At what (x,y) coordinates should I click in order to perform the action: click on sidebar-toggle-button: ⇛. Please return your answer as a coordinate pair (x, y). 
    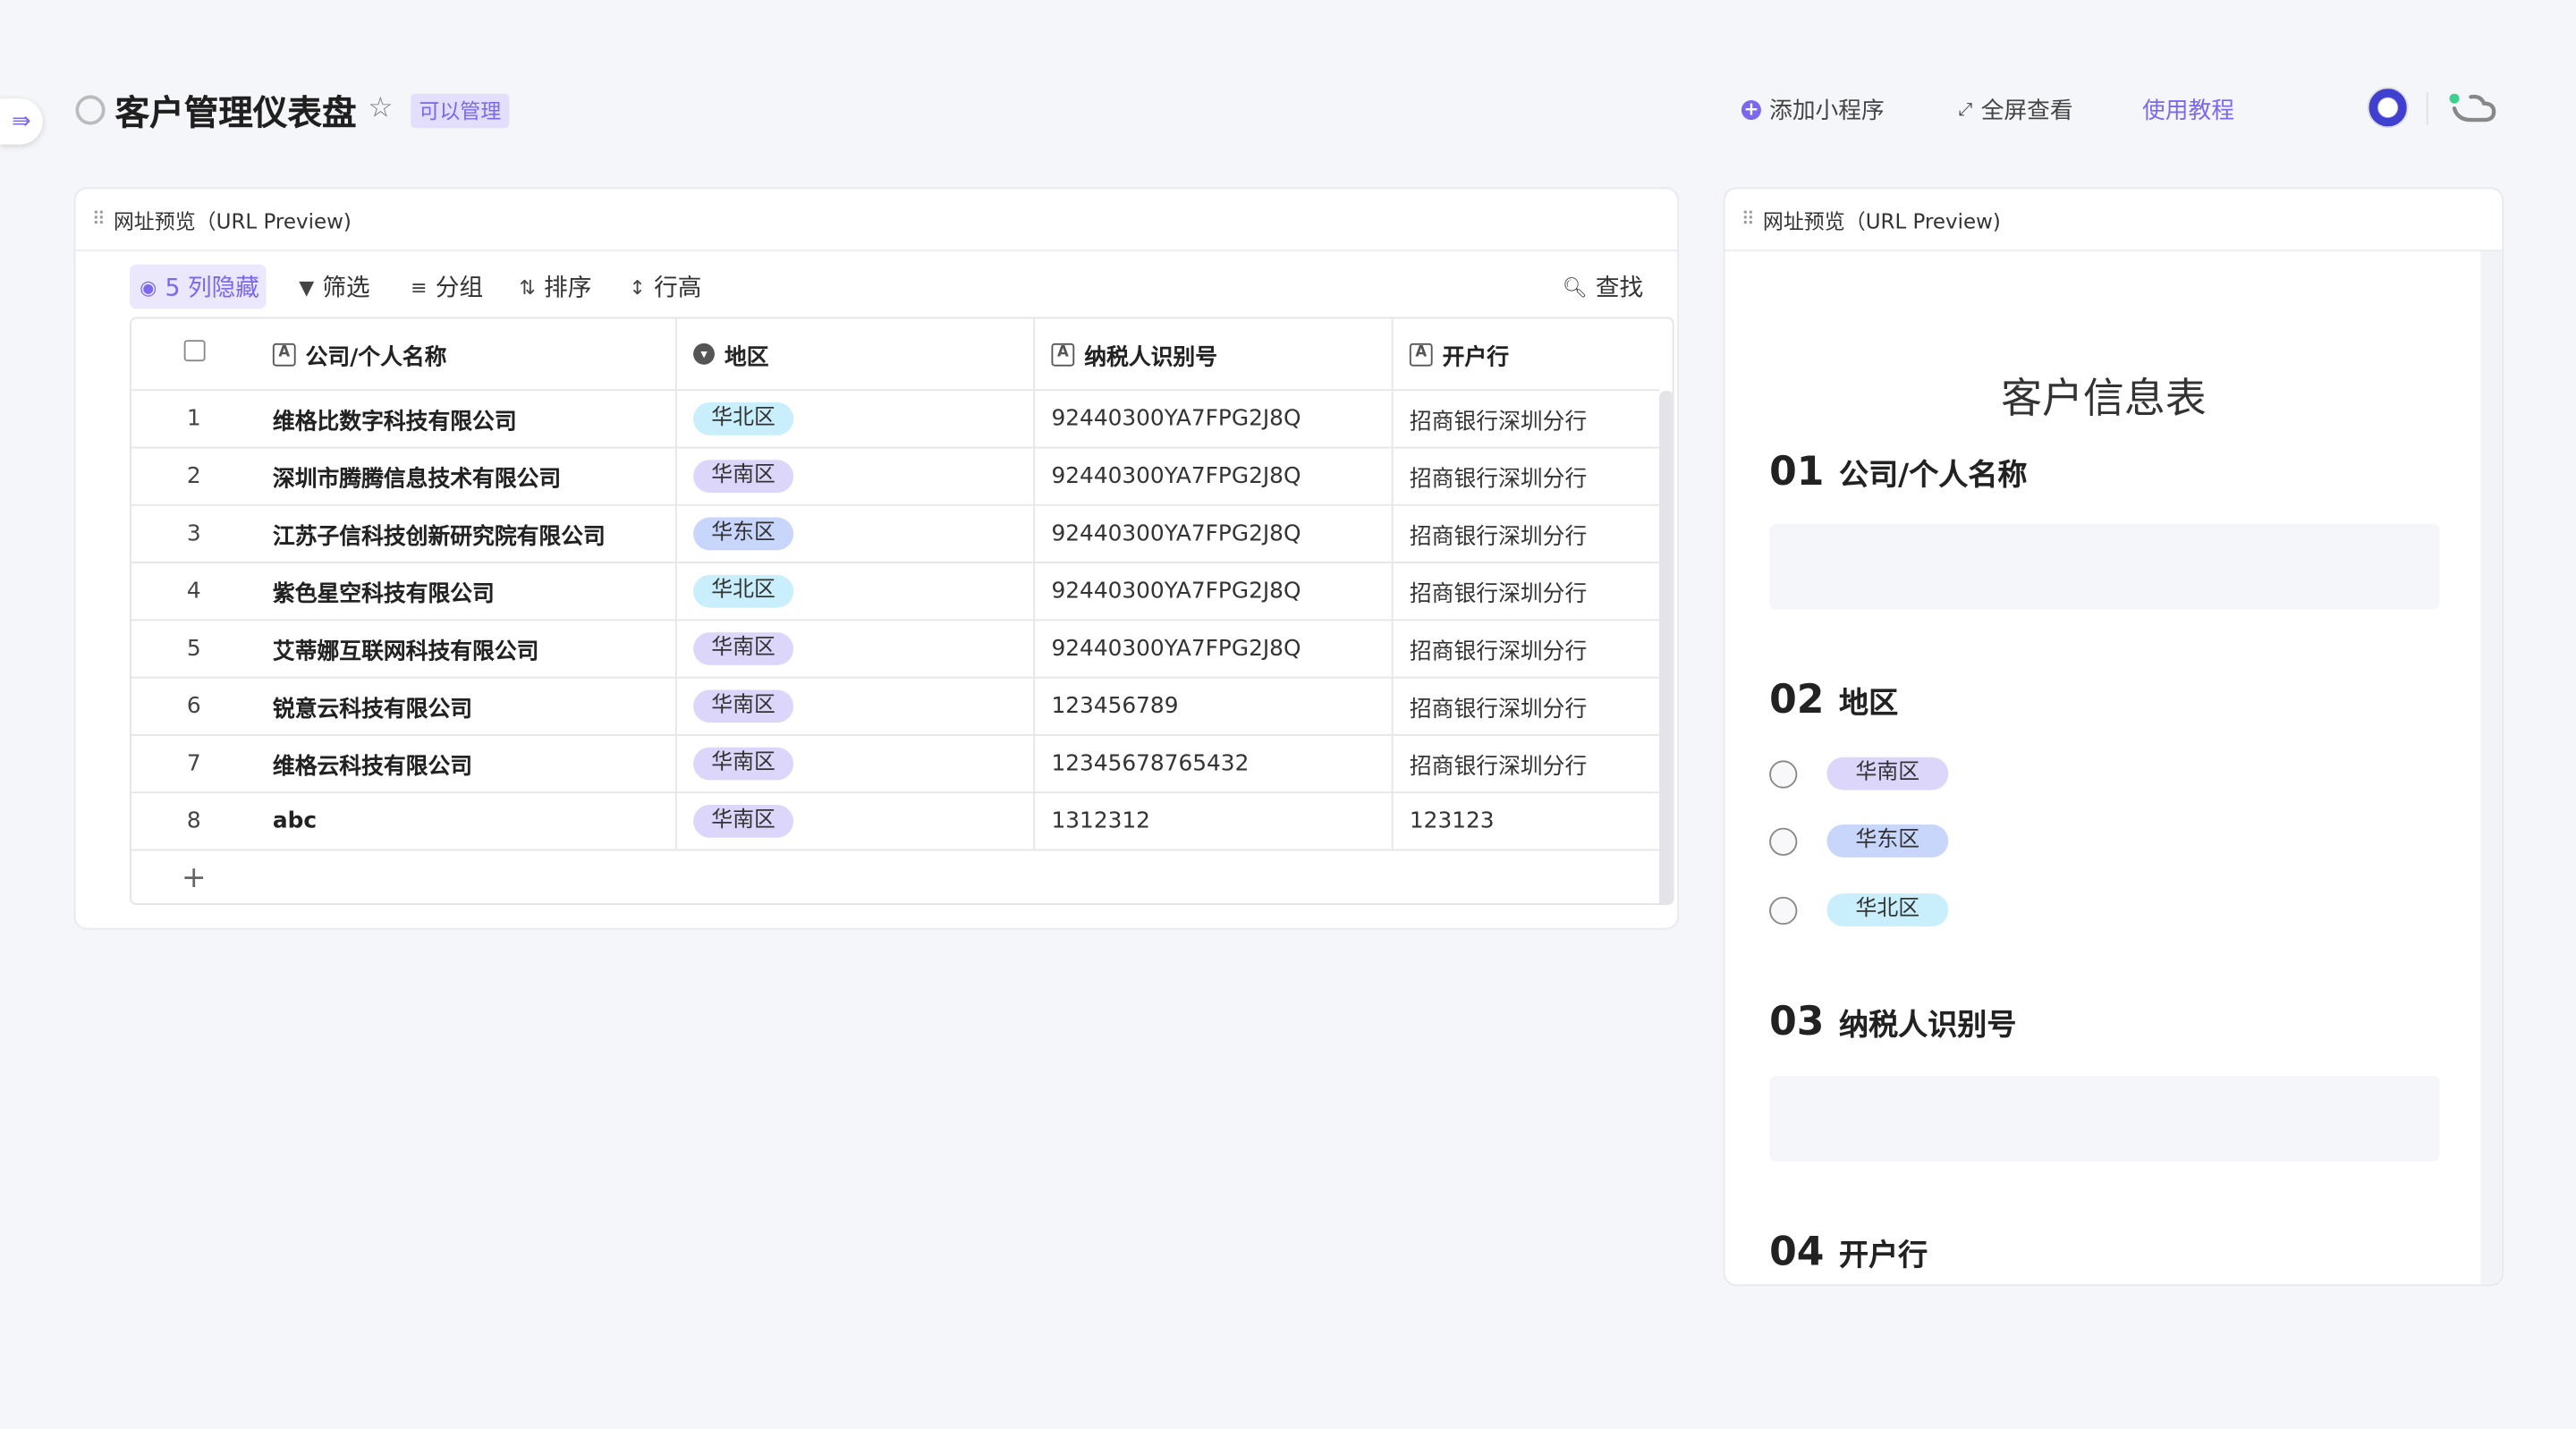
    Looking at the image, I should click on (21, 121).